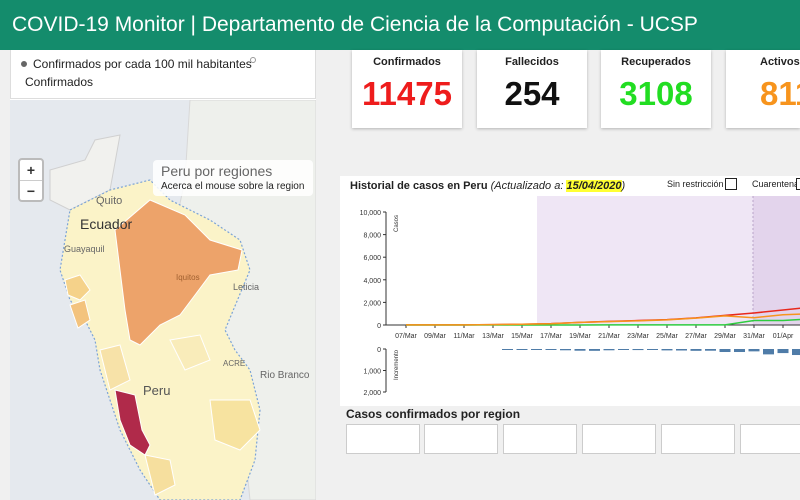  What do you see at coordinates (31, 170) in the screenshot?
I see `zoom-in-button: +` at bounding box center [31, 170].